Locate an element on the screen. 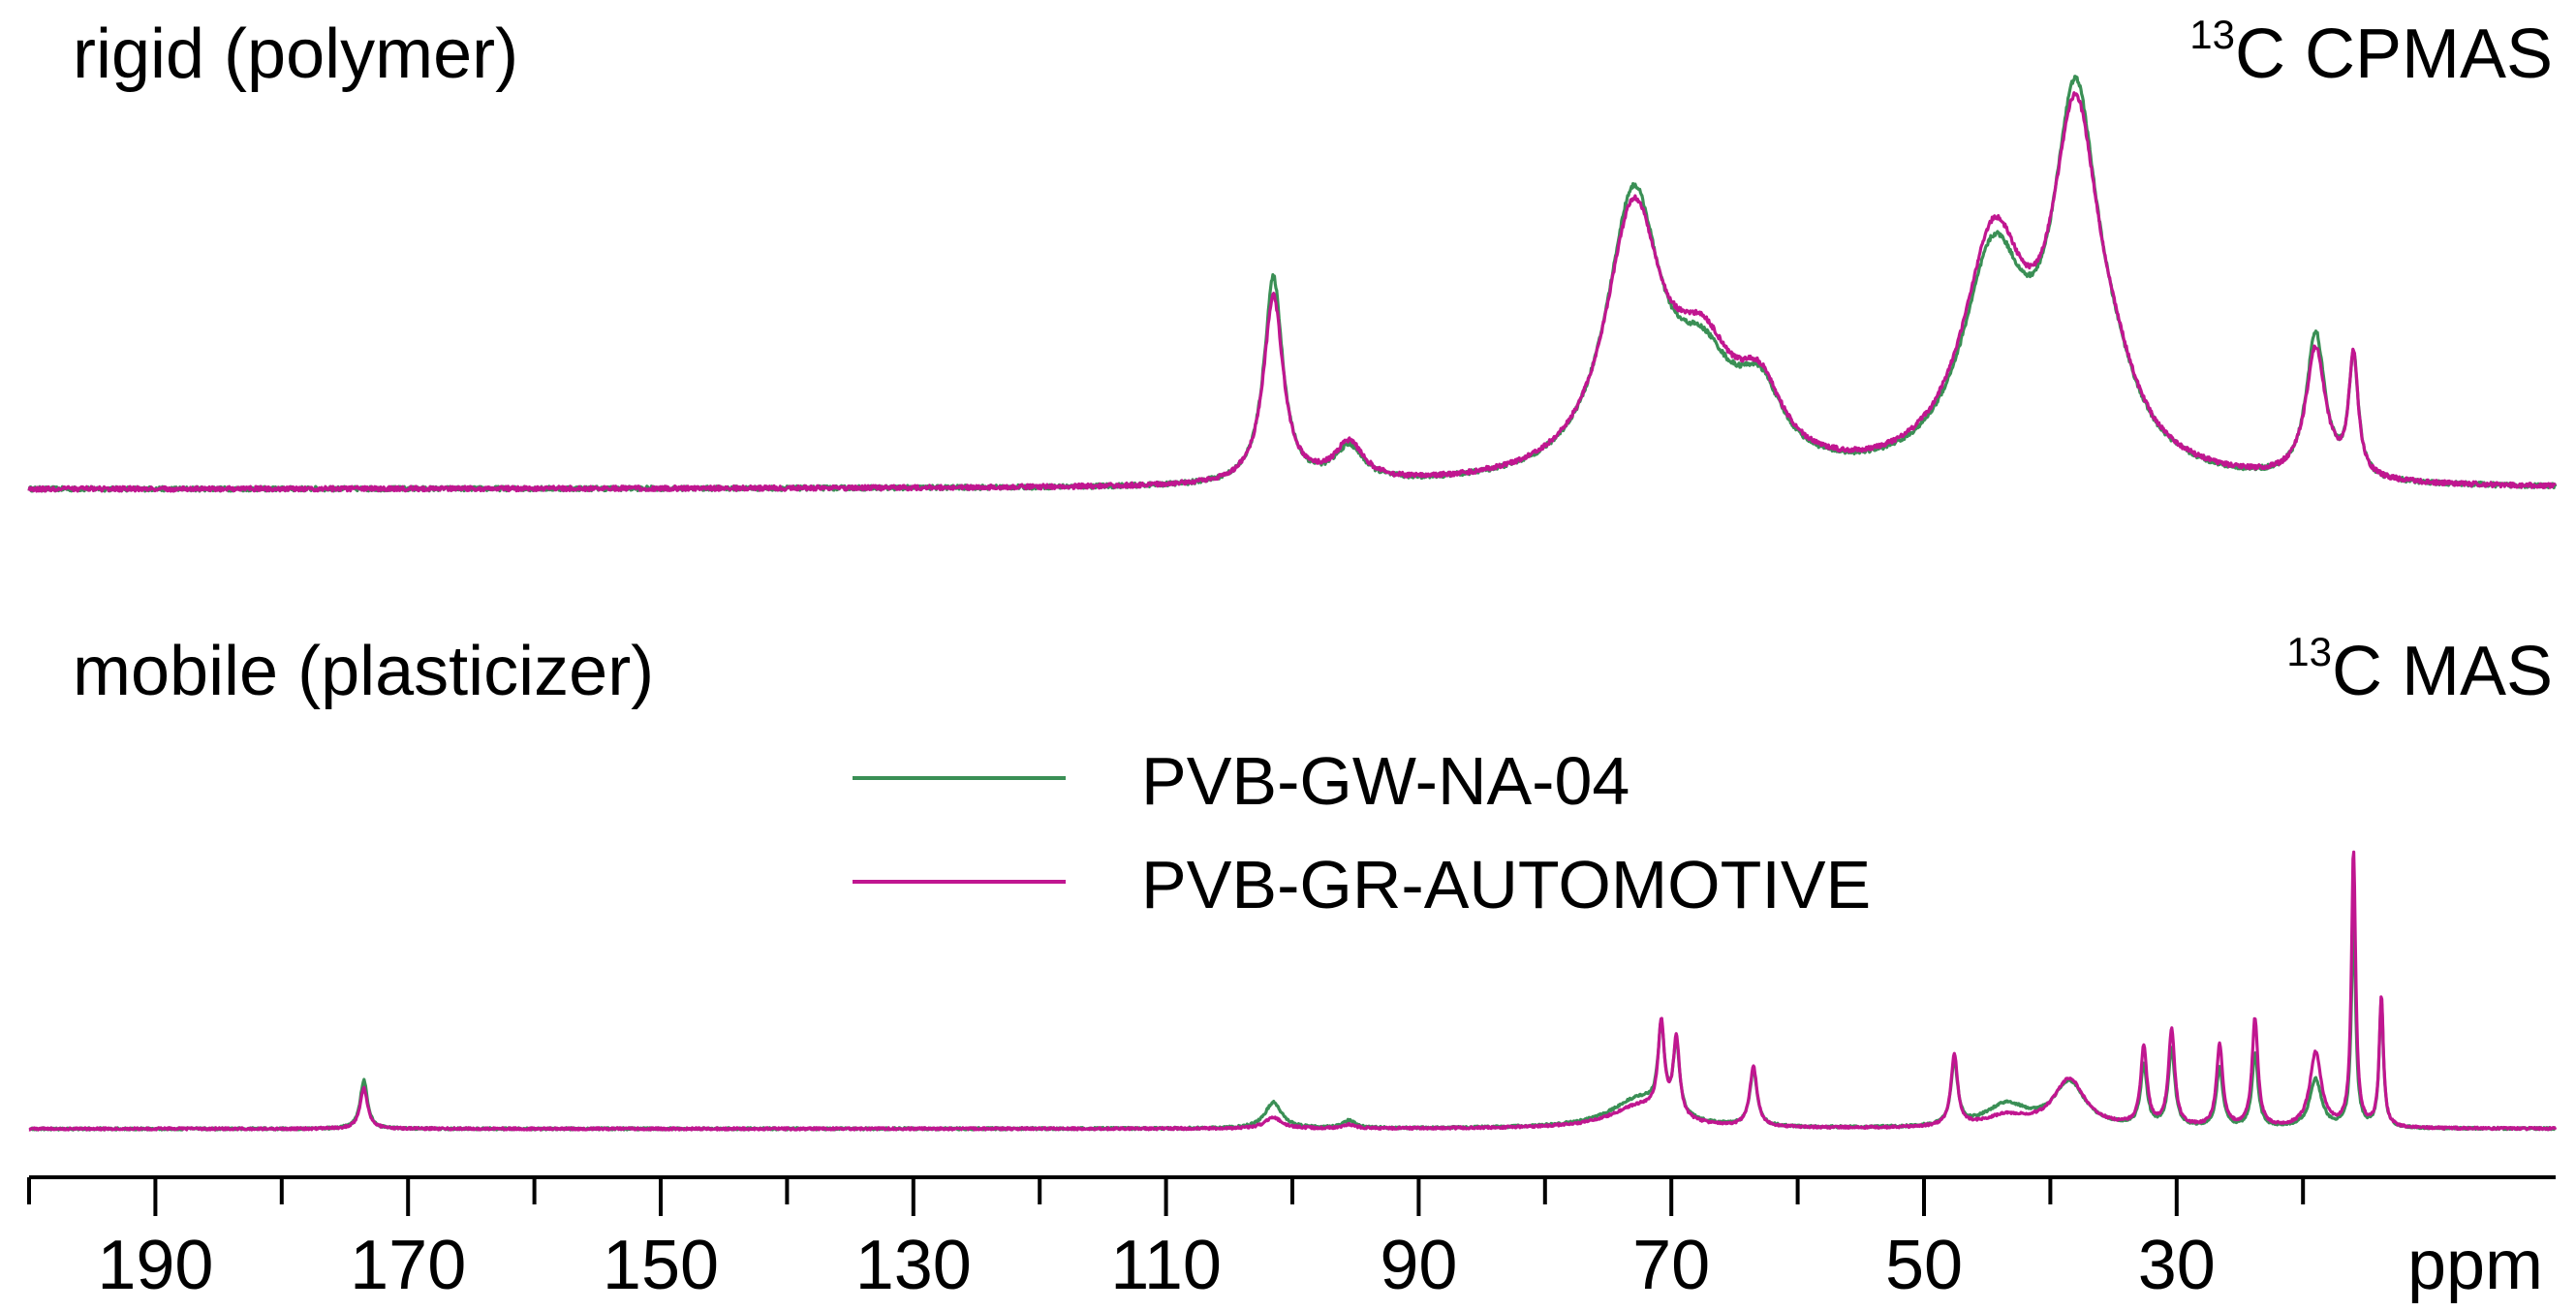 This screenshot has height=1311, width=2576. mobile-technique-text: C MAS is located at coordinates (2442, 671).